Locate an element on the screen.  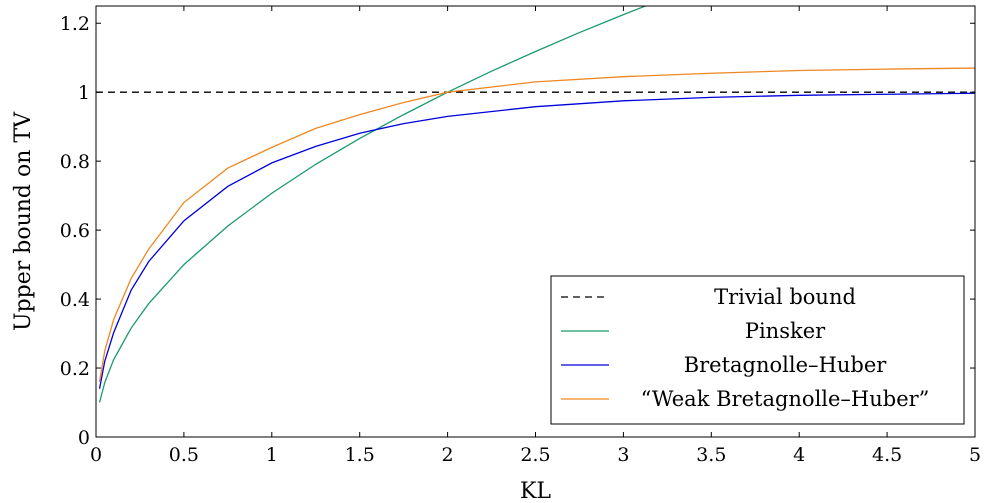
x-tick-label: 0.5 is located at coordinates (184, 455).